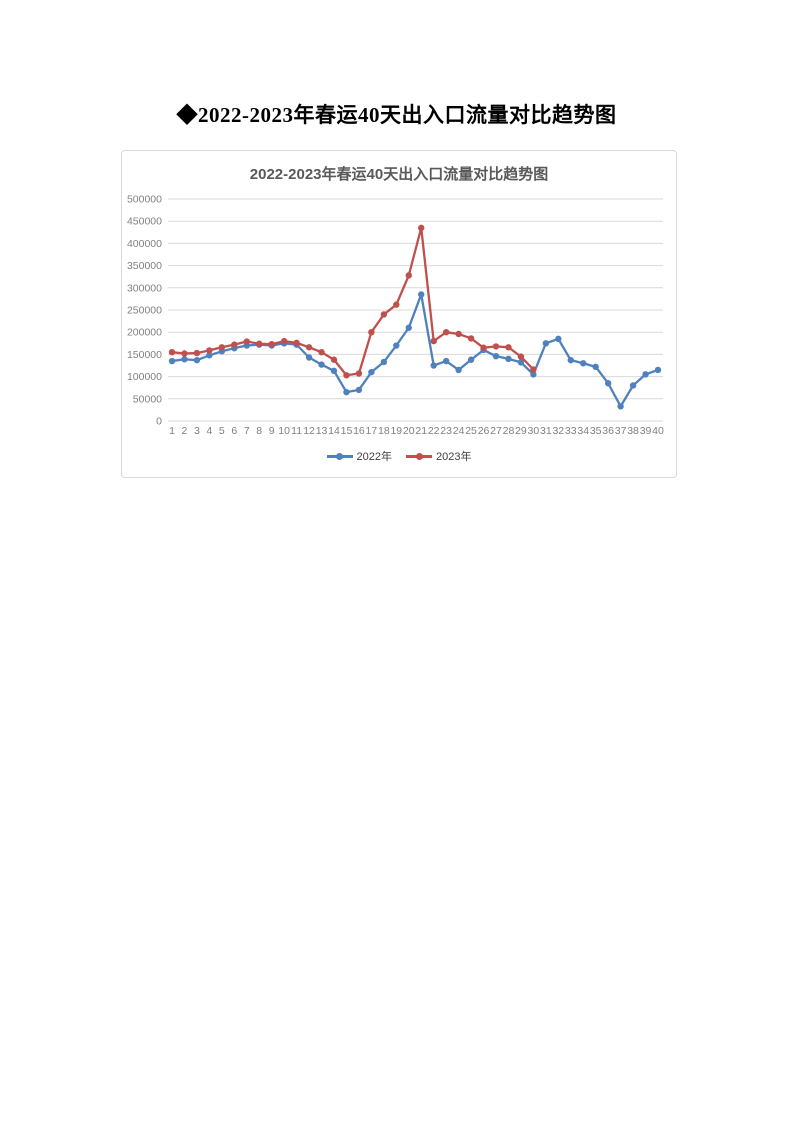 Image resolution: width=793 pixels, height=1122 pixels. I want to click on svg-text: 30, so click(534, 431).